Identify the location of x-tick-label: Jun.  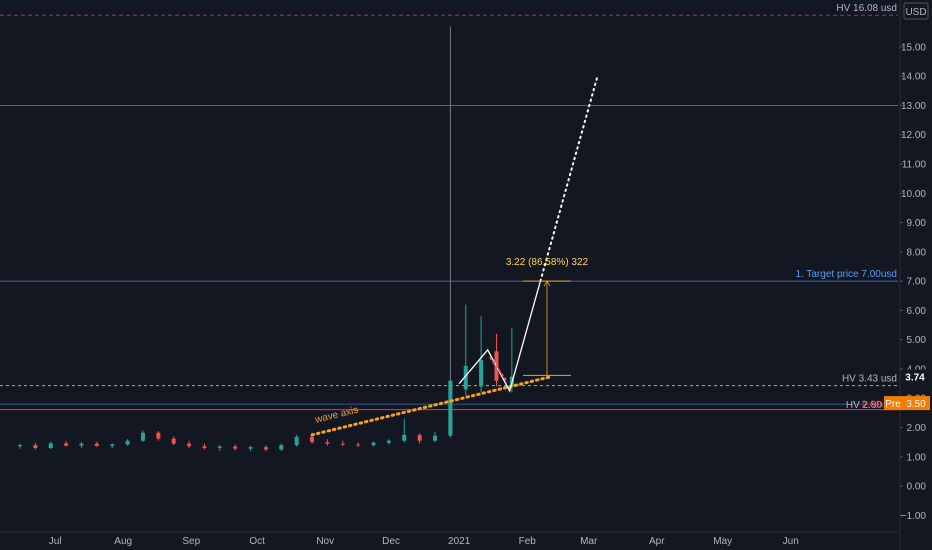
(791, 541).